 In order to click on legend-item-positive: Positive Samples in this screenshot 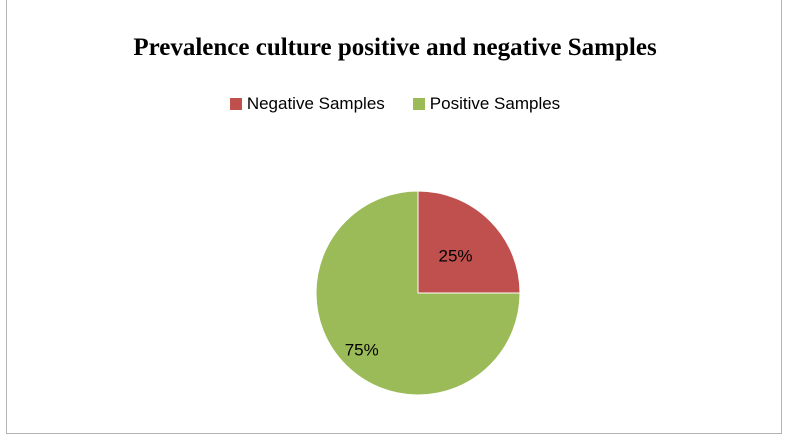, I will do `click(486, 104)`.